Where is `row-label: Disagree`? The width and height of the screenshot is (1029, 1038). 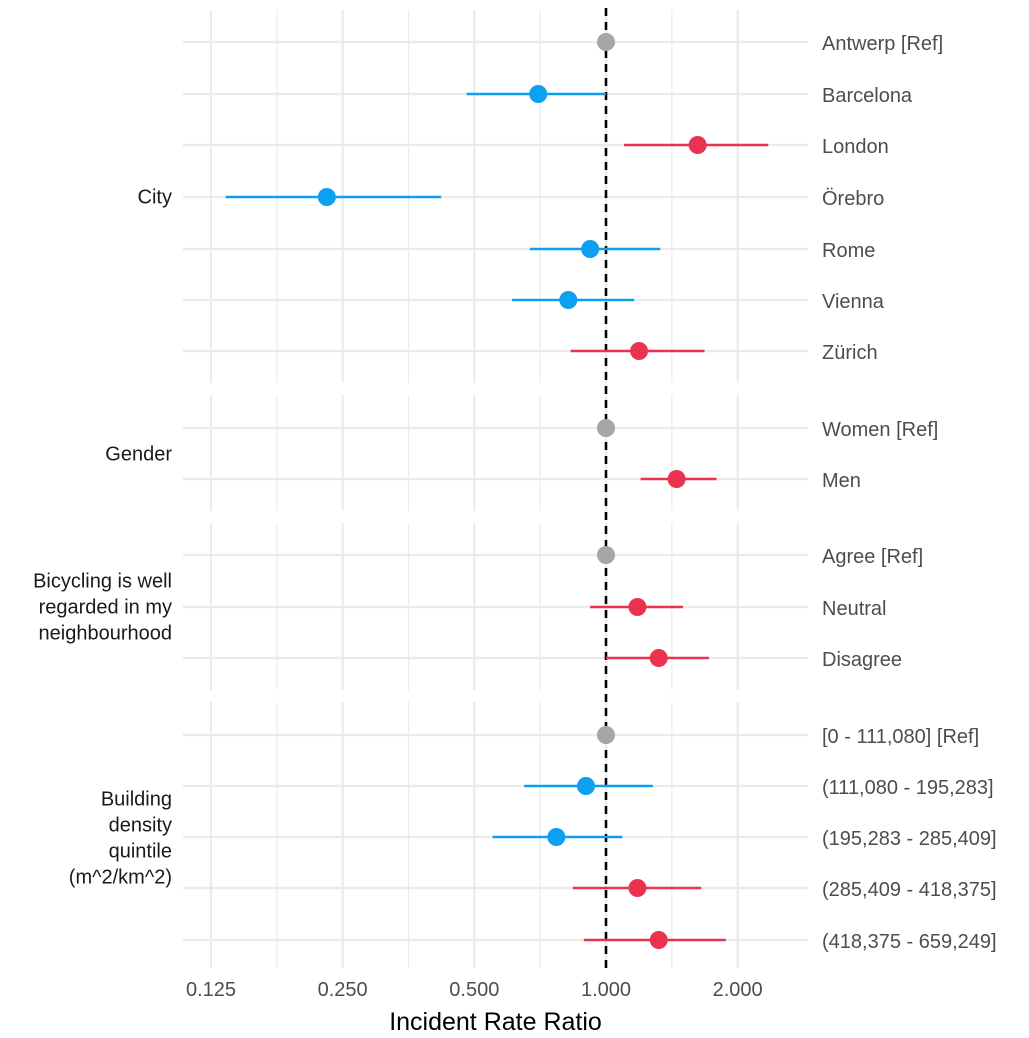 row-label: Disagree is located at coordinates (862, 660).